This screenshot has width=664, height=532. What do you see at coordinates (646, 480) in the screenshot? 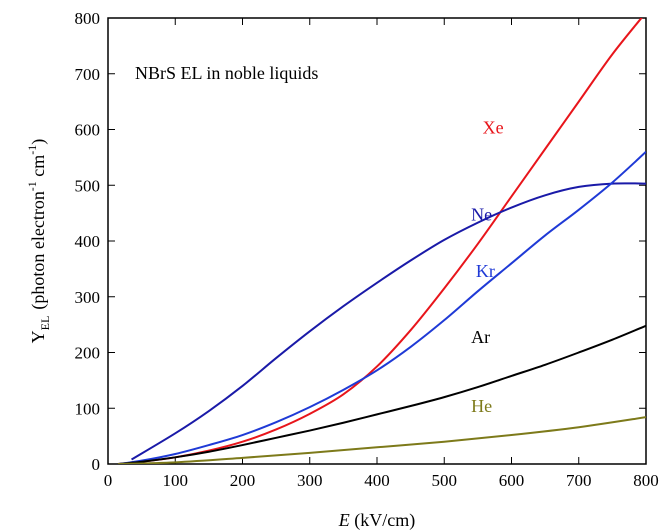
I see `x-tick-label: 800` at bounding box center [646, 480].